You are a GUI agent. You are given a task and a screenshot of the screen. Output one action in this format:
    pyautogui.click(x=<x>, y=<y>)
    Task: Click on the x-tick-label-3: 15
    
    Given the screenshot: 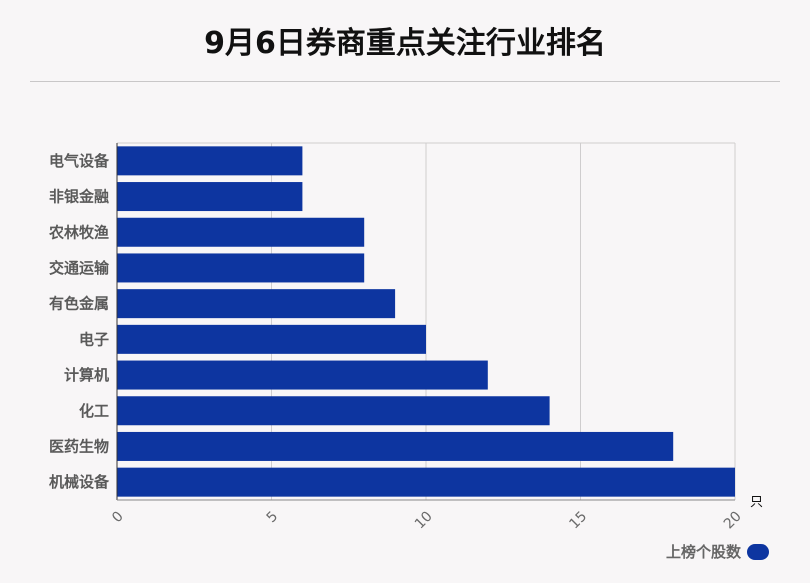 What is the action you would take?
    pyautogui.click(x=578, y=520)
    